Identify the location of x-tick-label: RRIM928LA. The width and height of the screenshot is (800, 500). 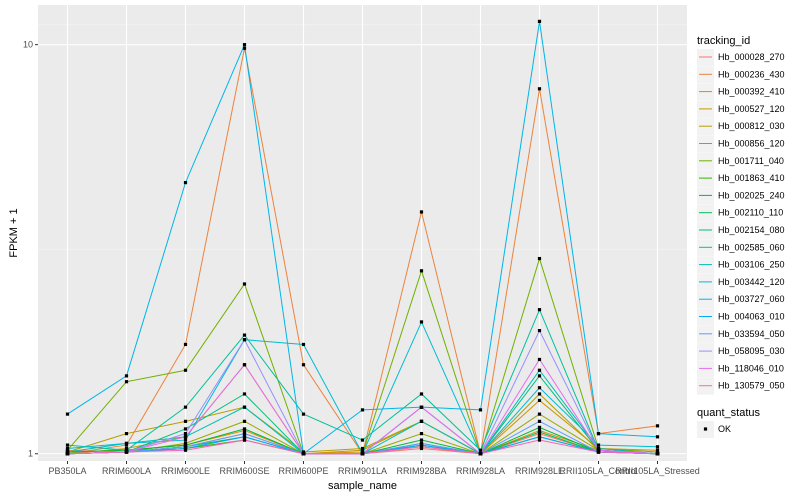
(480, 471).